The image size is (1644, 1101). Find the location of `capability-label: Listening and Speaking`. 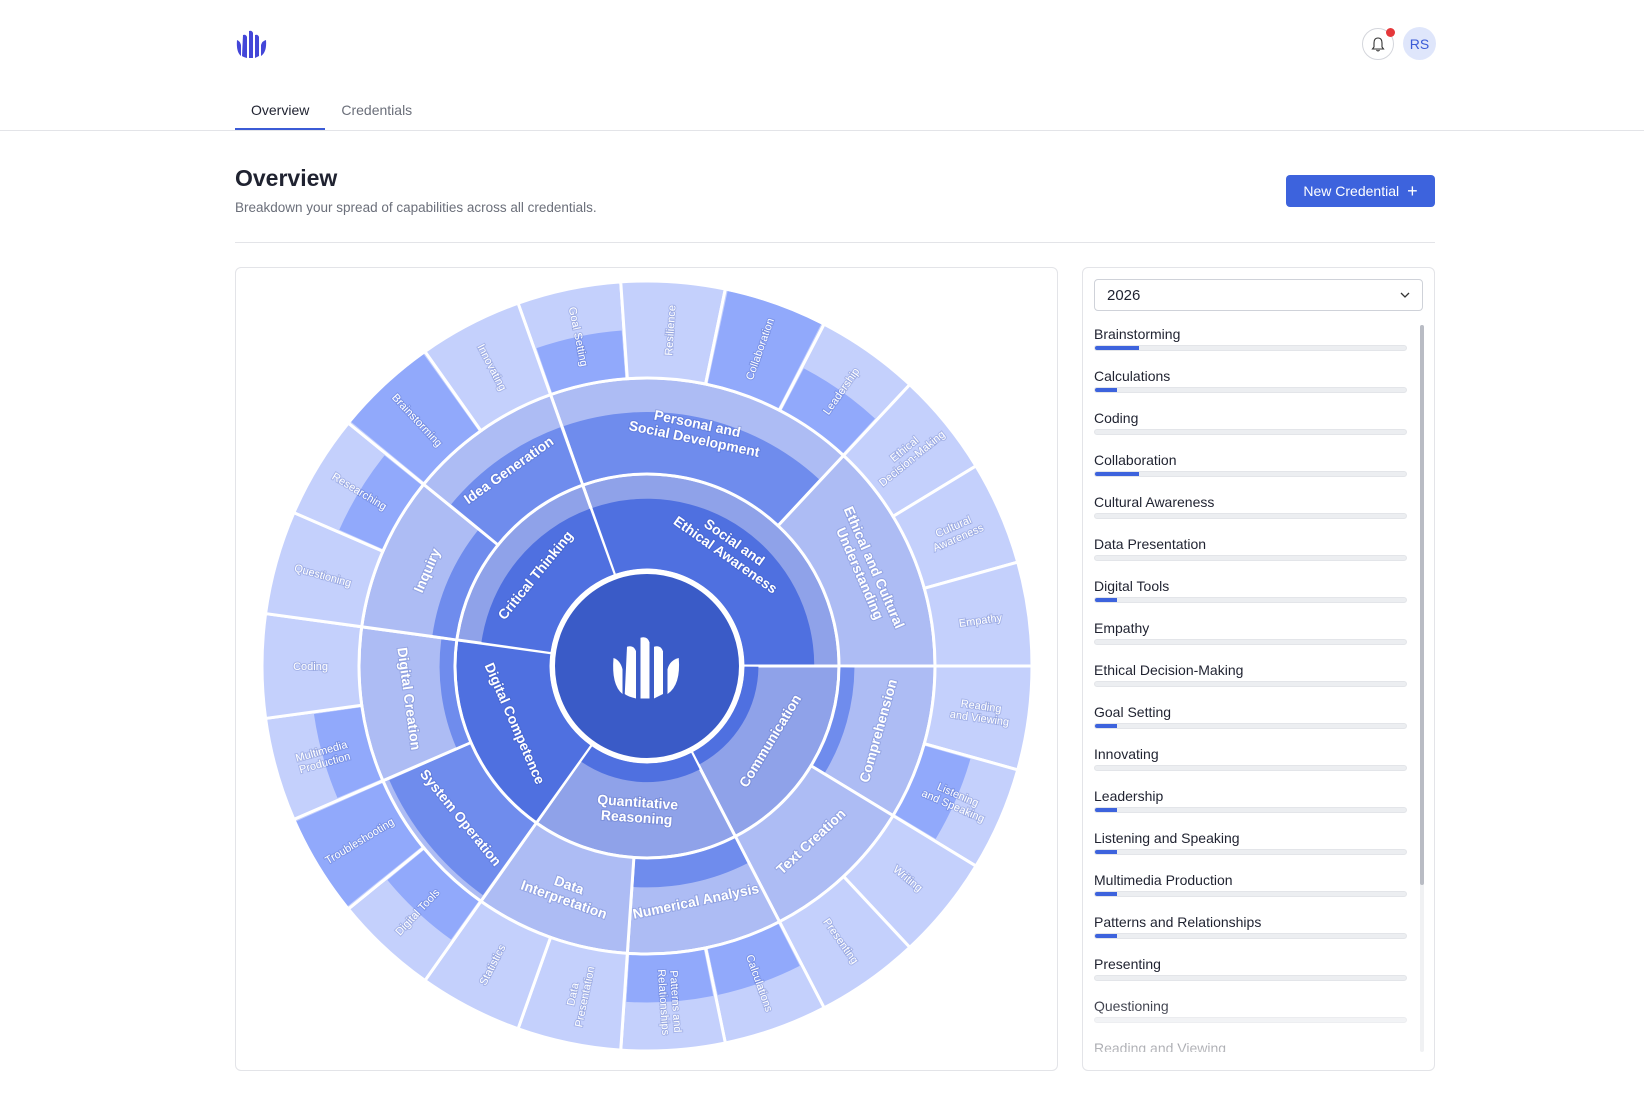

capability-label: Listening and Speaking is located at coordinates (1167, 838).